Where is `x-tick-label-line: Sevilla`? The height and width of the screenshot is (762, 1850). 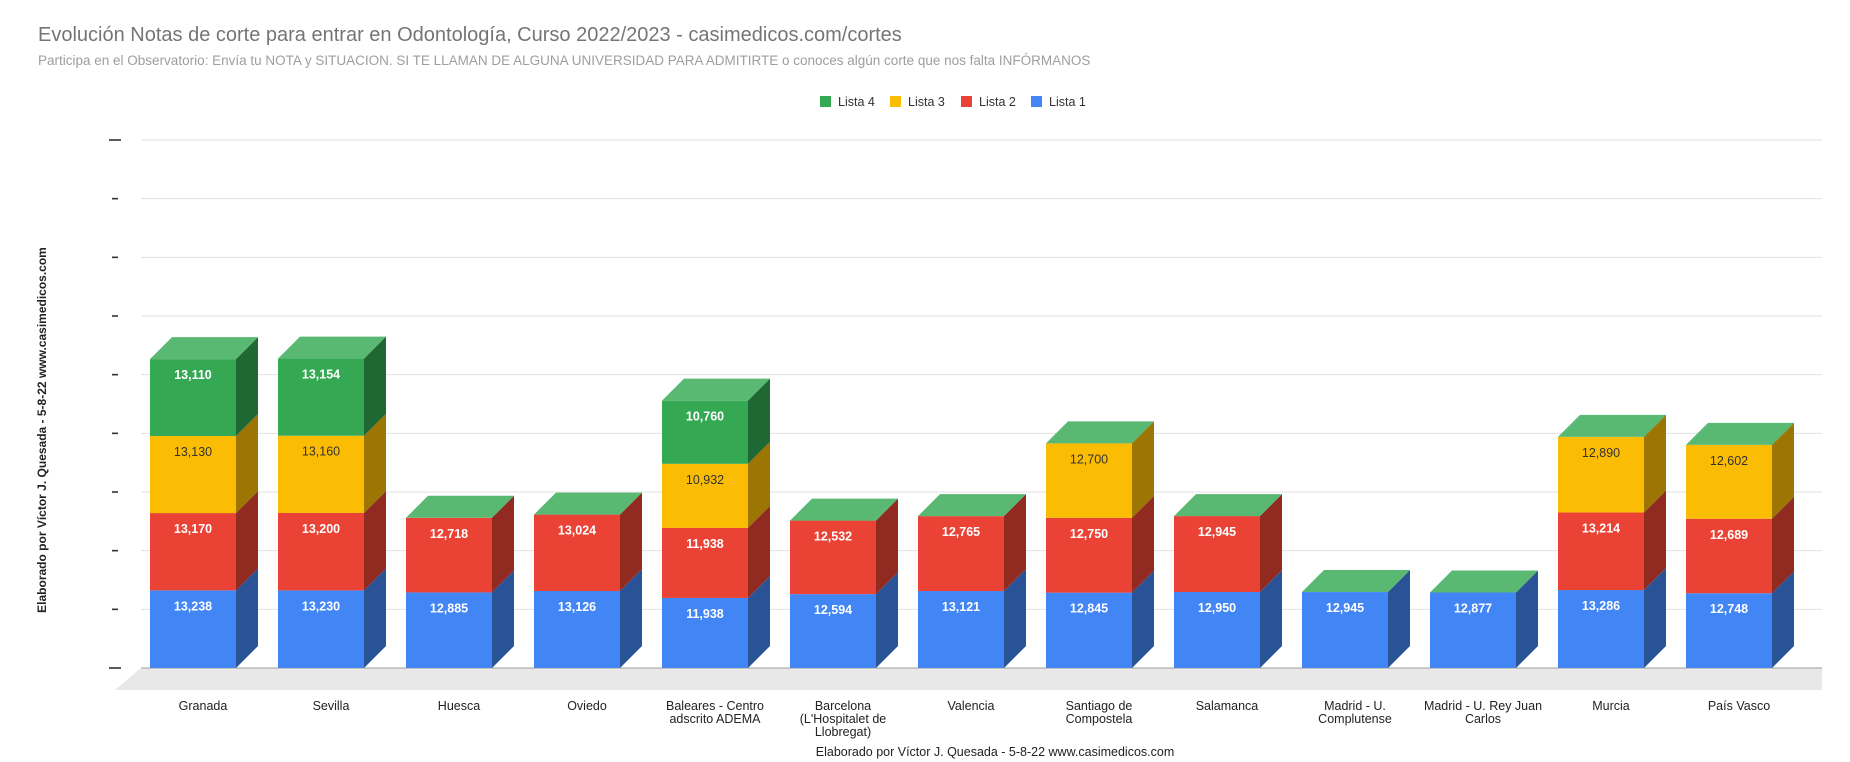
x-tick-label-line: Sevilla is located at coordinates (331, 706).